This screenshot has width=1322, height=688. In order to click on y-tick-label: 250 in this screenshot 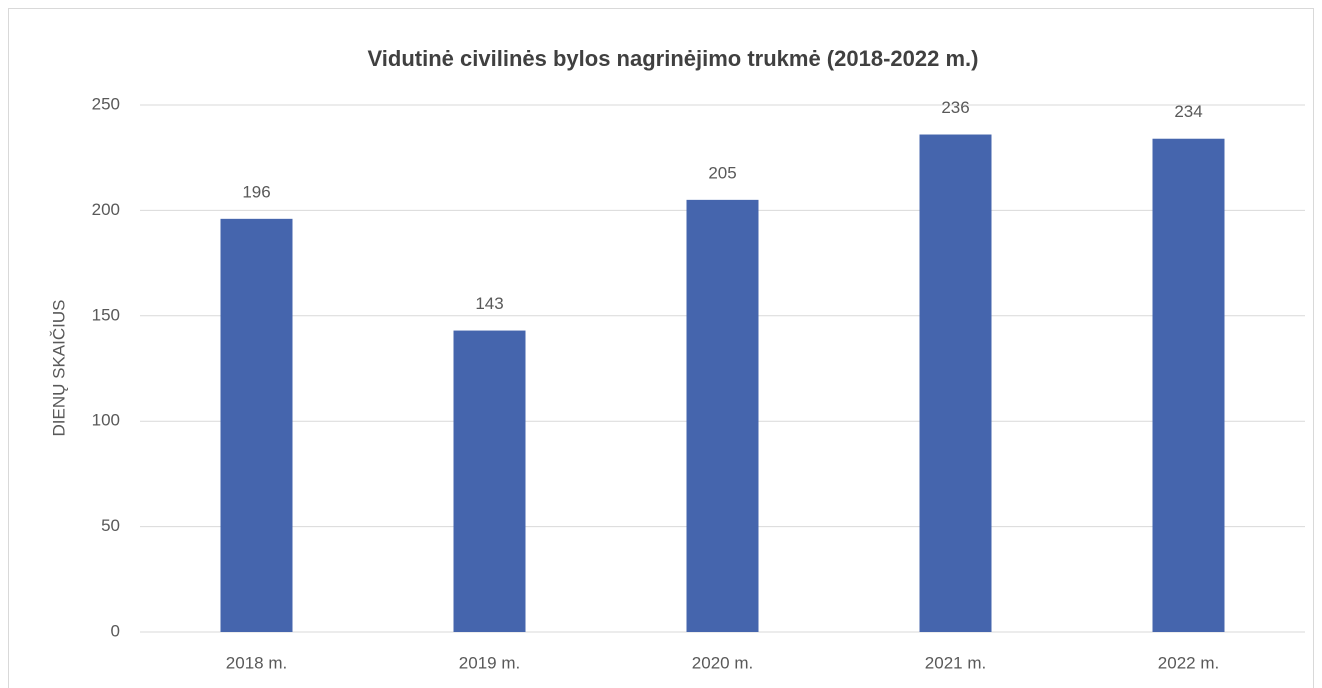, I will do `click(106, 103)`.